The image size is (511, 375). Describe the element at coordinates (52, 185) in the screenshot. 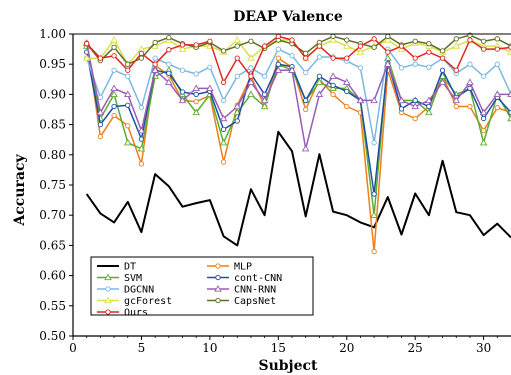

I see `y-tick-label: 0.75` at that location.